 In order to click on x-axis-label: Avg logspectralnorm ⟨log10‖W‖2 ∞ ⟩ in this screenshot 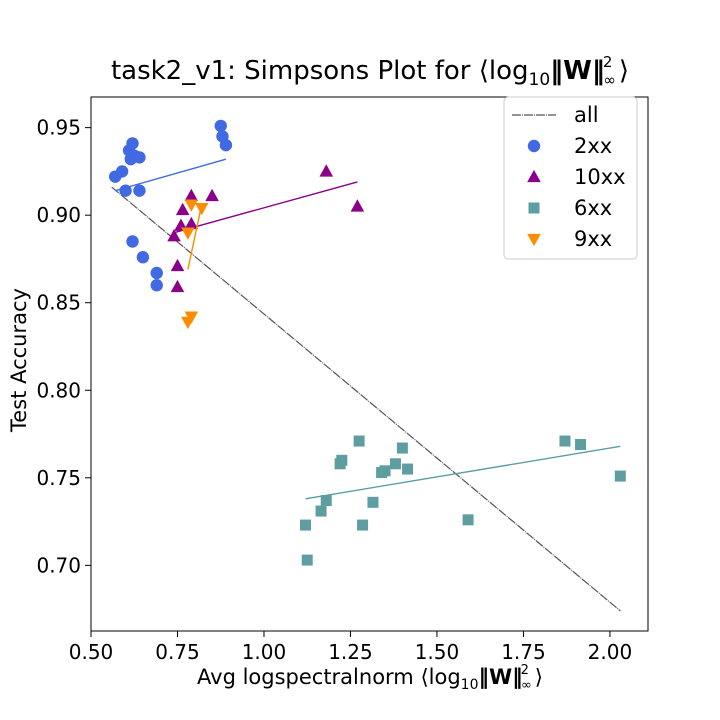, I will do `click(370, 678)`.